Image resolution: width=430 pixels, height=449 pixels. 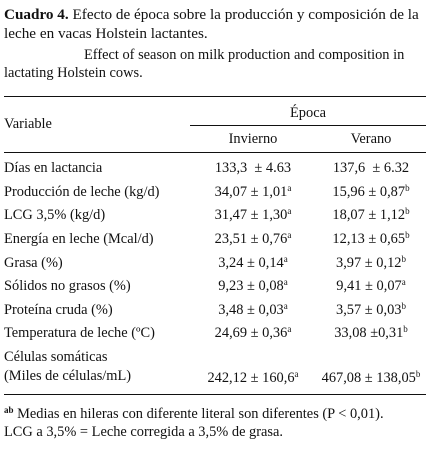 What do you see at coordinates (371, 262) in the screenshot?
I see `cell-verano: 3,97 ± 0,12b` at bounding box center [371, 262].